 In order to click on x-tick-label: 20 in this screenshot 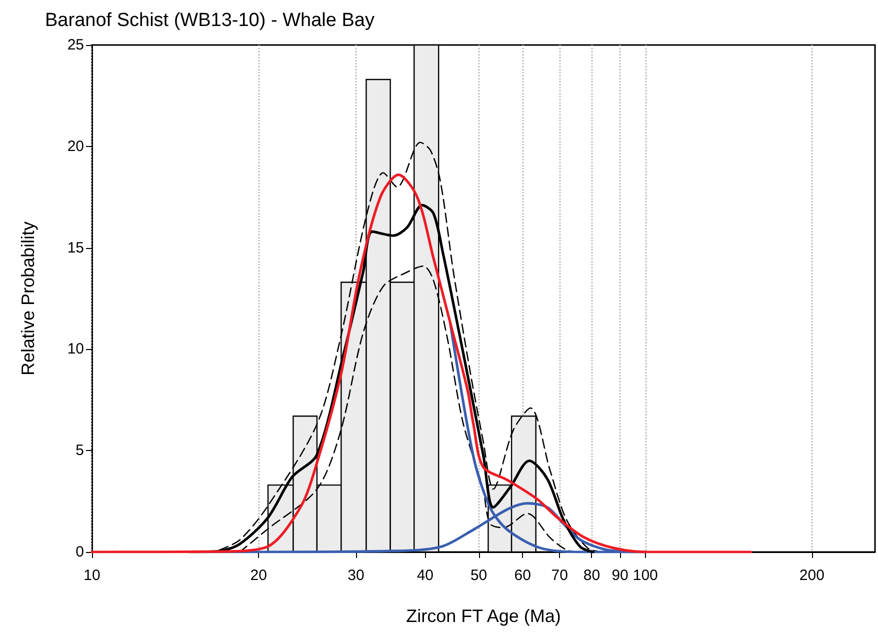, I will do `click(258, 575)`.